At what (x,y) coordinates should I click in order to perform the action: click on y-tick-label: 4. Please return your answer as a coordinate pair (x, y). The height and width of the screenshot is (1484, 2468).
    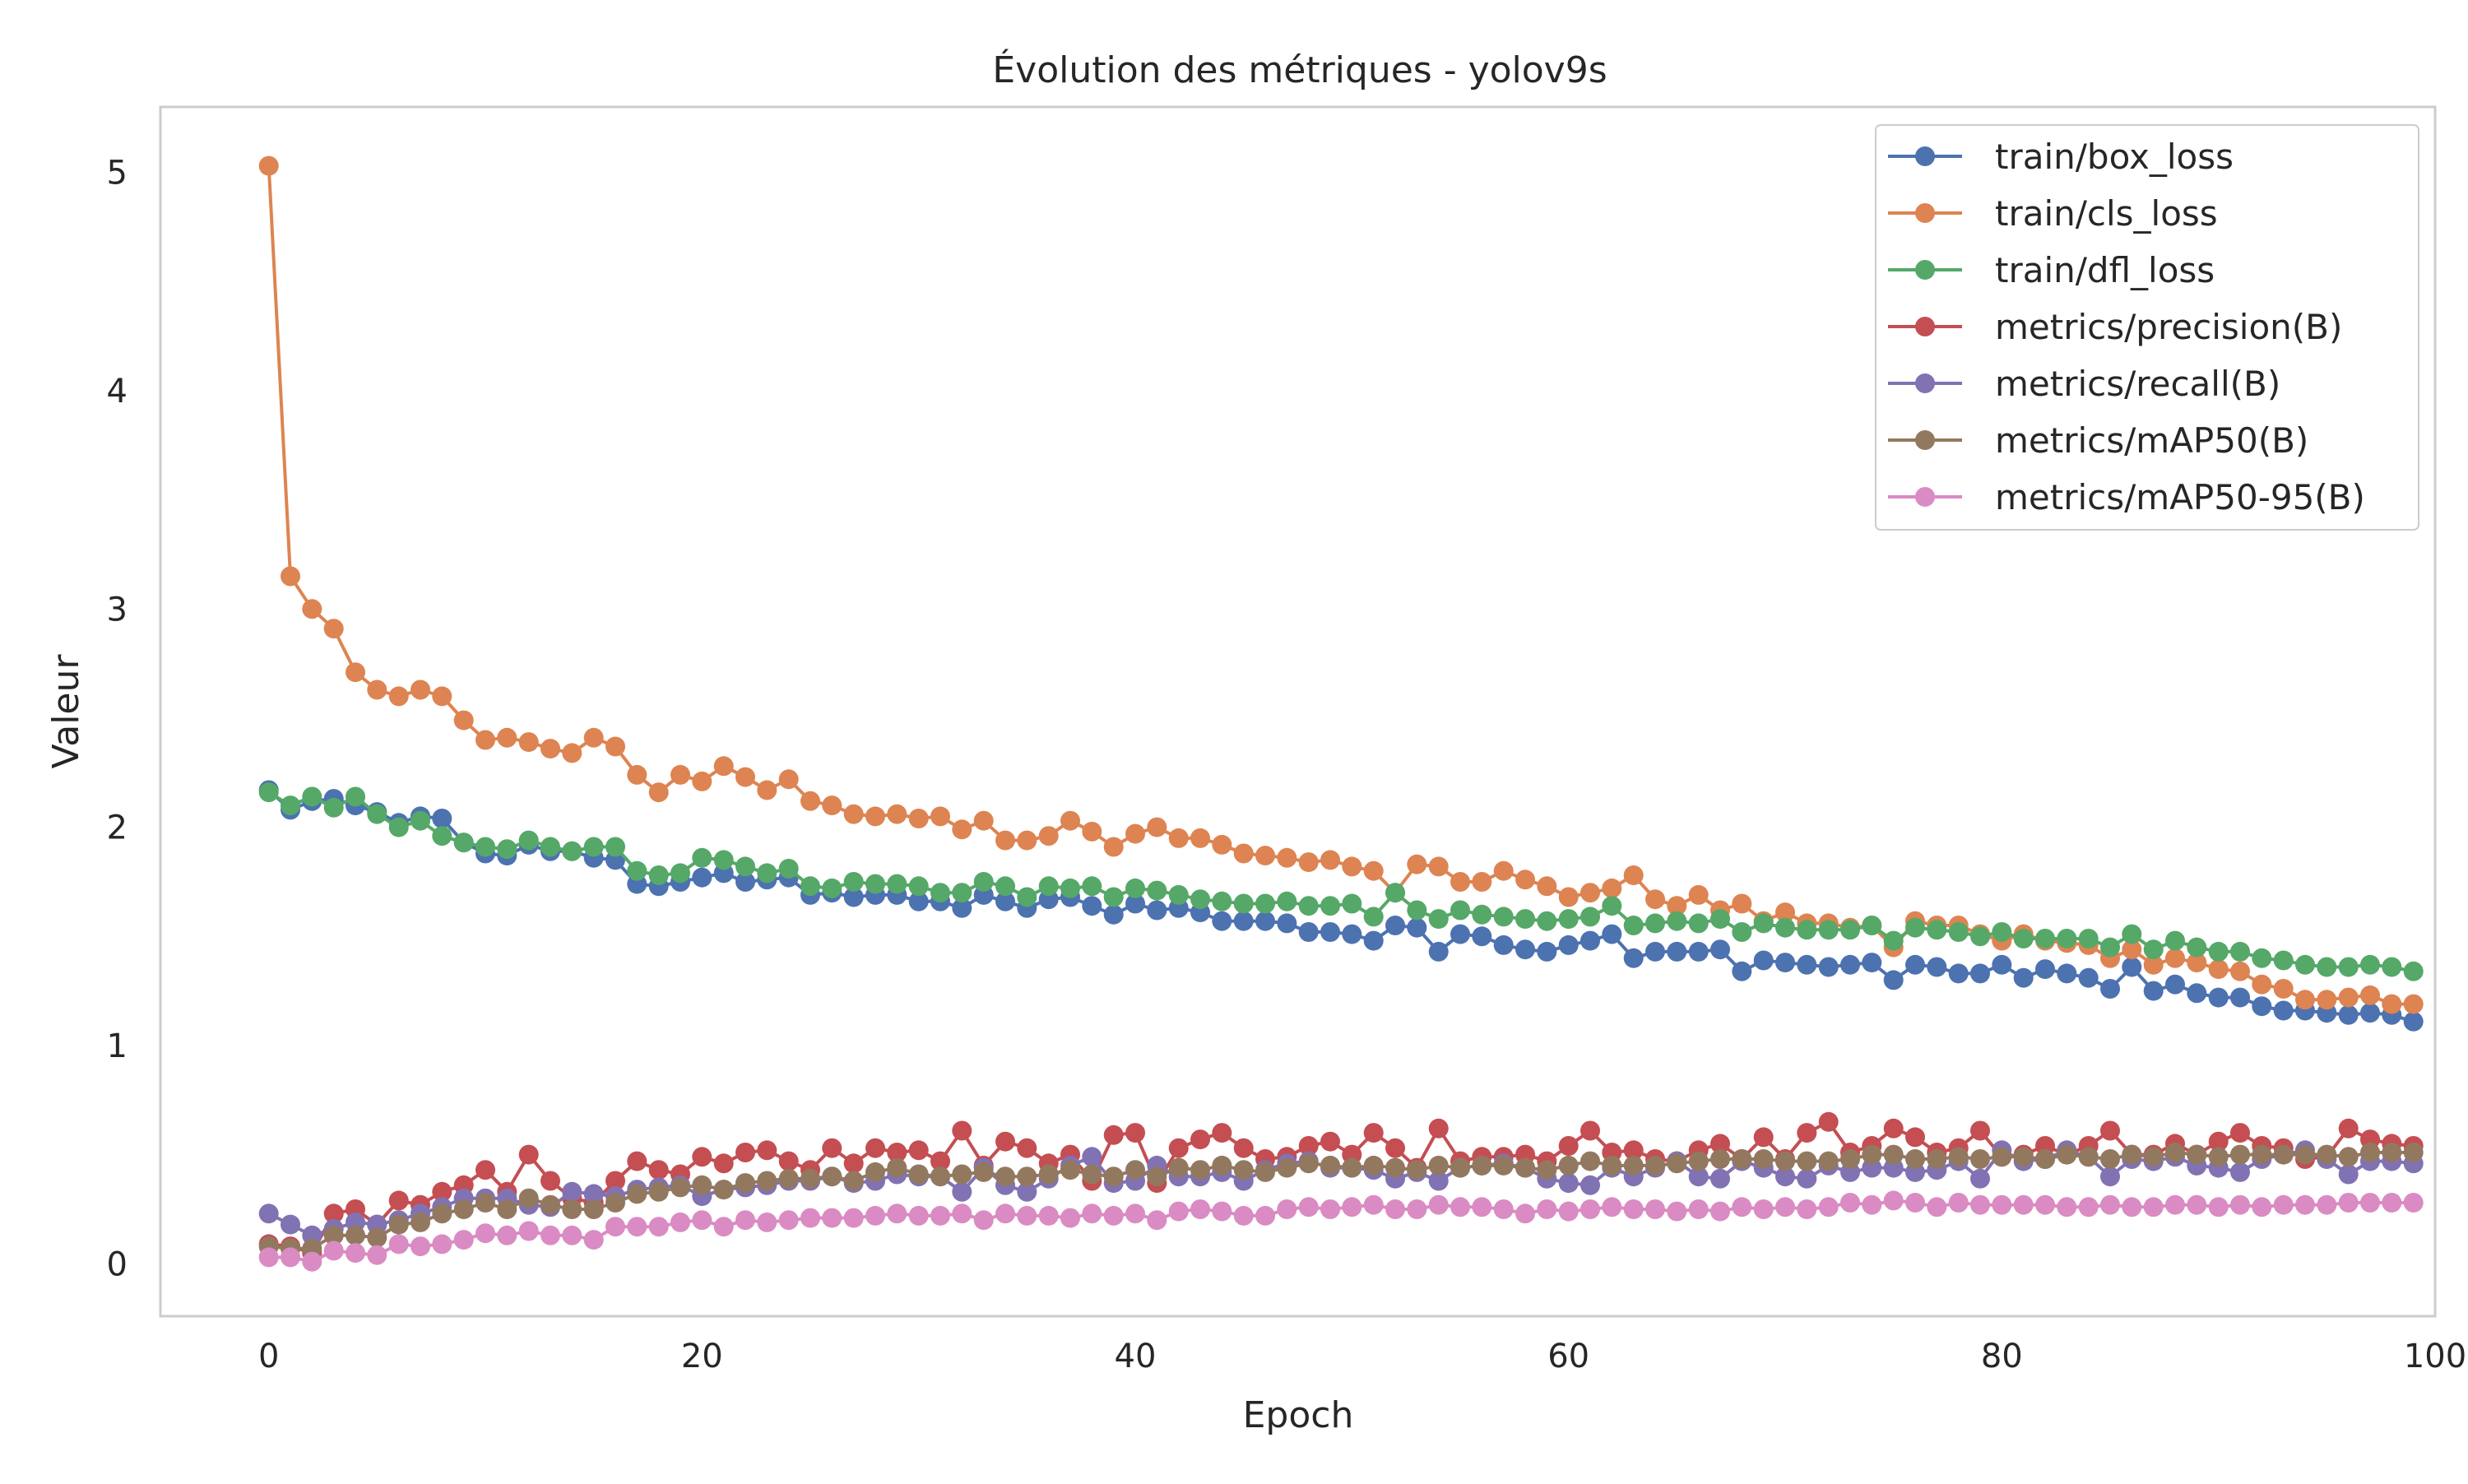
    Looking at the image, I should click on (117, 391).